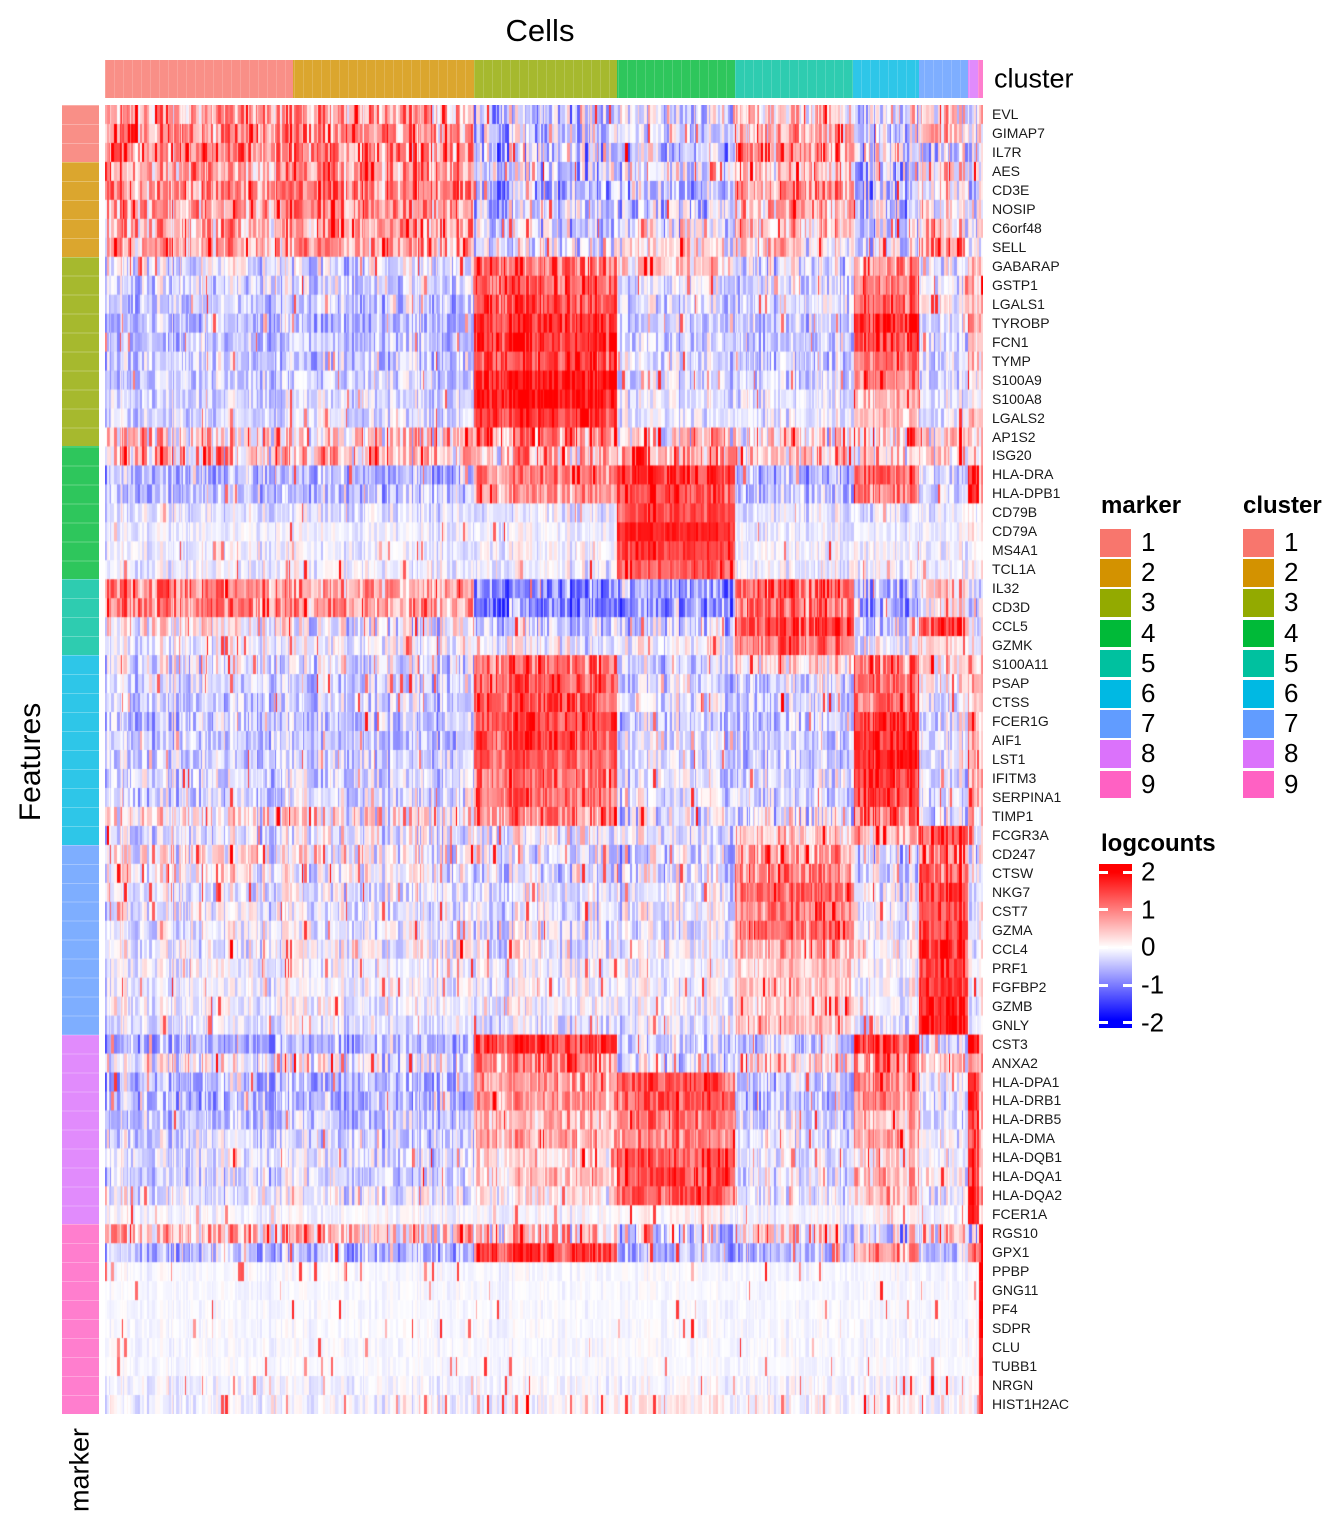 The height and width of the screenshot is (1536, 1344). I want to click on gene-label: HLA-DRA, so click(1023, 474).